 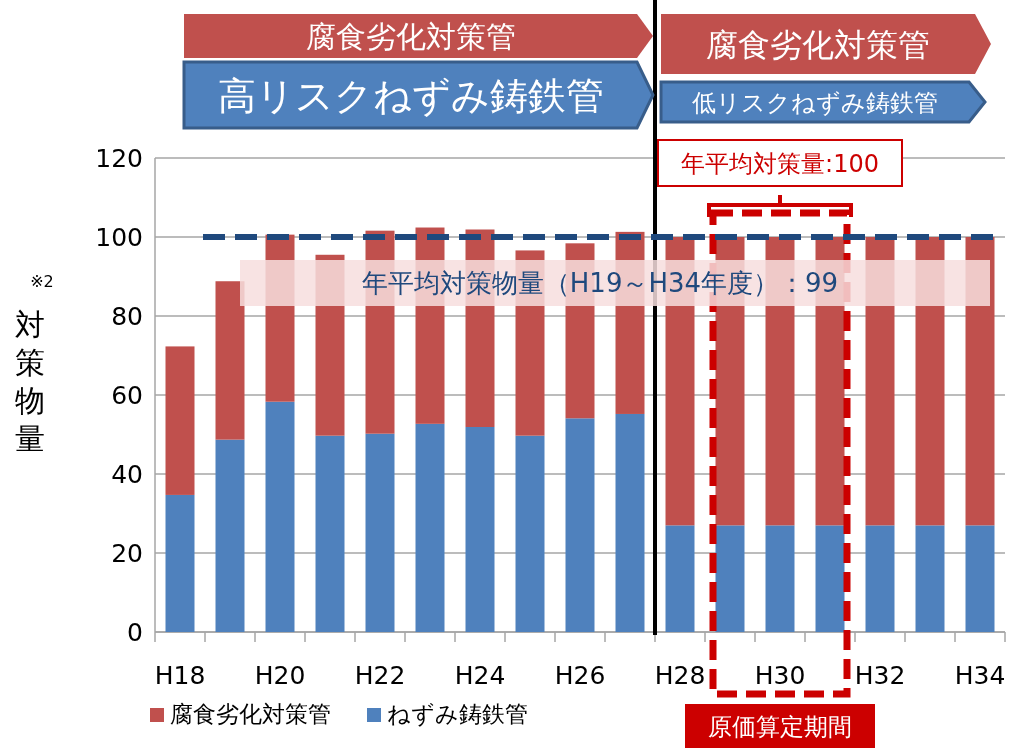 What do you see at coordinates (119, 158) in the screenshot?
I see `y-tick-label: 120` at bounding box center [119, 158].